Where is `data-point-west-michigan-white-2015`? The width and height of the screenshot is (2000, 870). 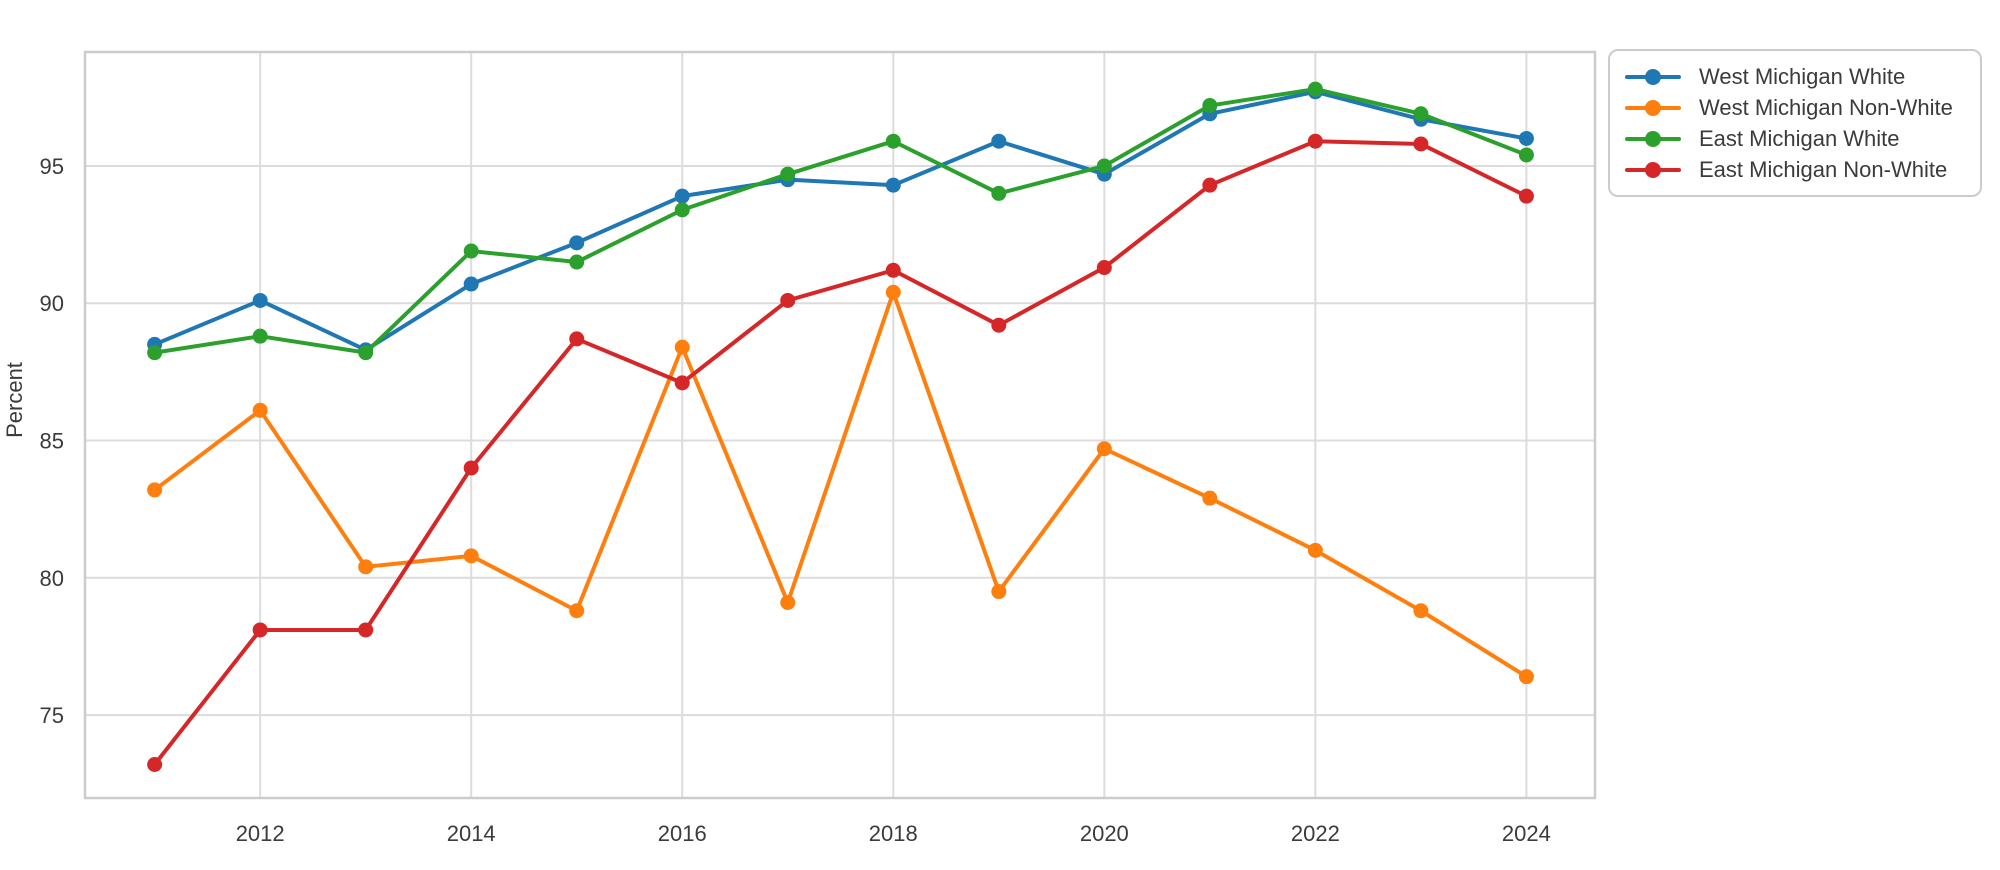 data-point-west-michigan-white-2015 is located at coordinates (577, 243).